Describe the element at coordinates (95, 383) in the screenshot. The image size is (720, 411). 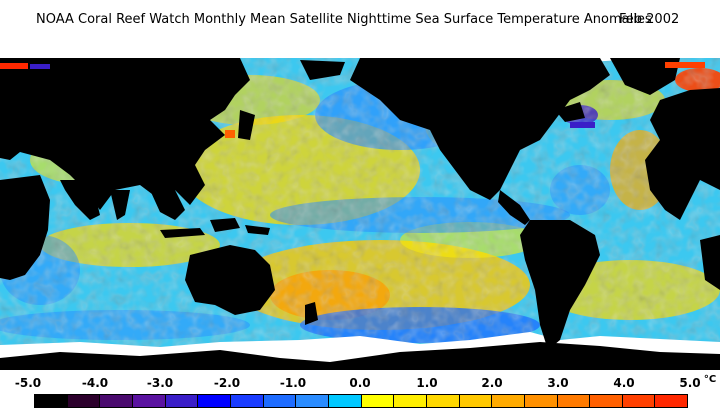
I see `legend-tick: -4.0` at that location.